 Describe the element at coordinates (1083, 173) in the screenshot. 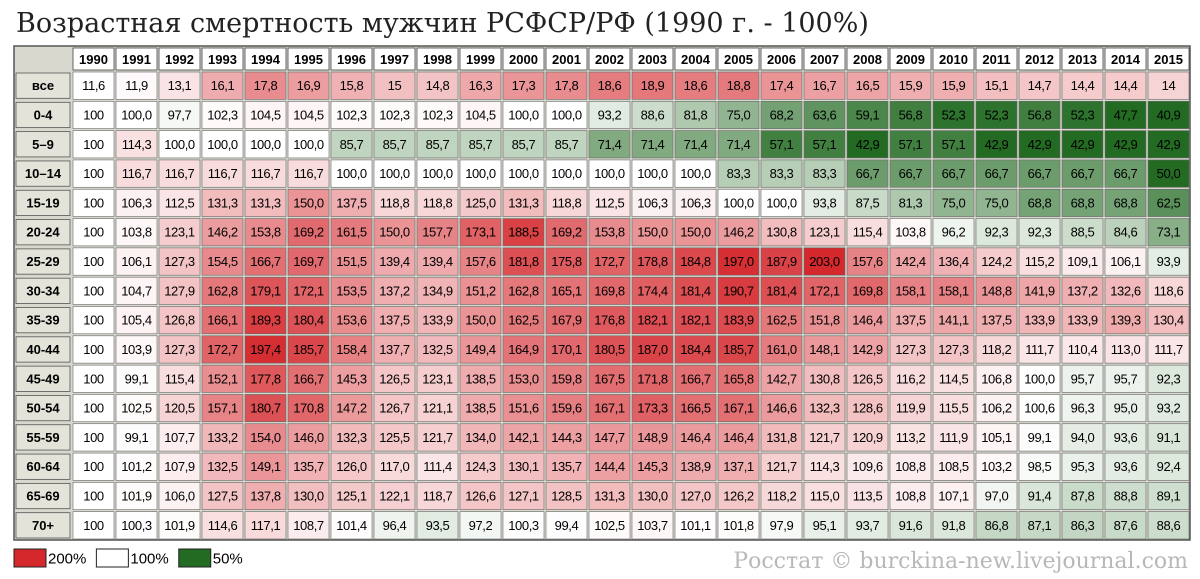

I see `cell-value: 66,7` at that location.